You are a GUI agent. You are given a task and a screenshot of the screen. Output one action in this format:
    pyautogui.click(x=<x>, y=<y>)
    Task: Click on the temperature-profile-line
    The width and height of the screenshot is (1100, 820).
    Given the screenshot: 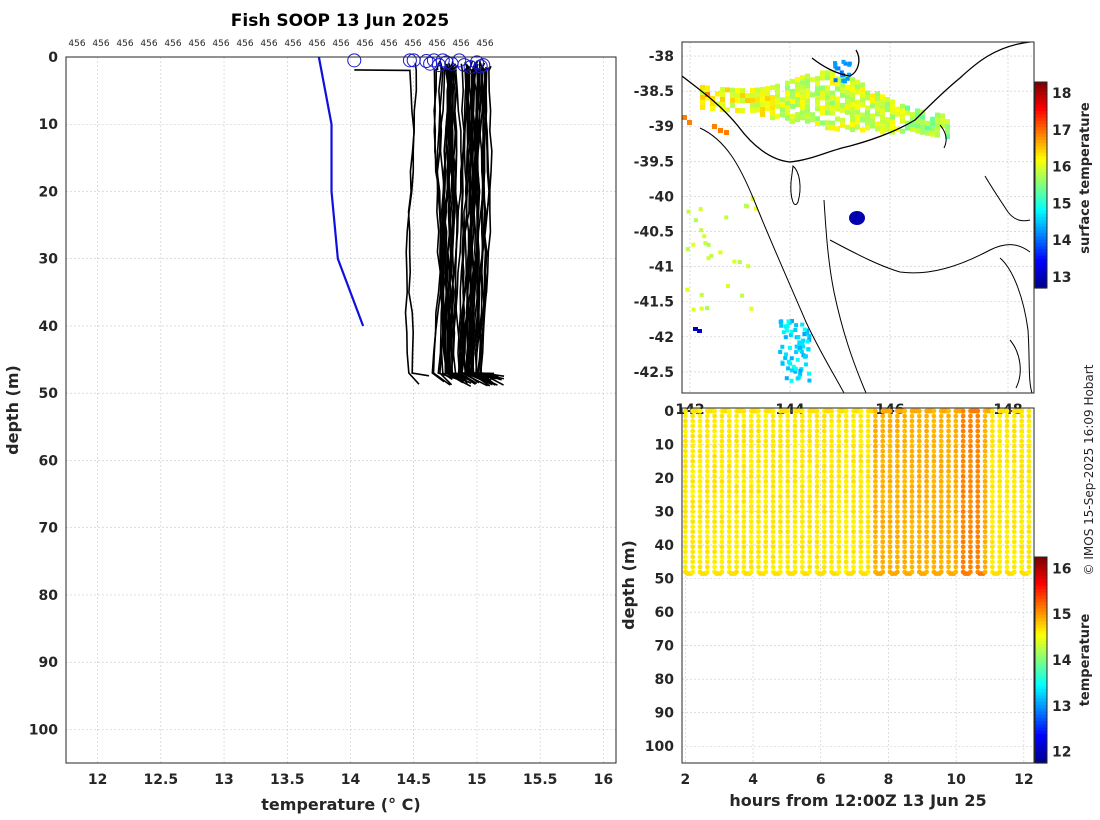 What is the action you would take?
    pyautogui.click(x=470, y=224)
    